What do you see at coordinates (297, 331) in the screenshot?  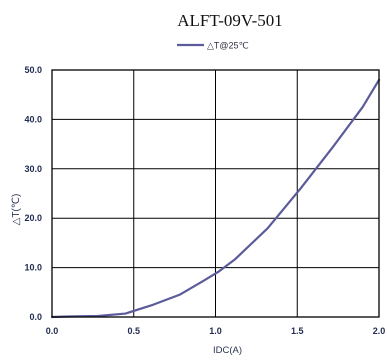 I see `x-tick-label: 1.5` at bounding box center [297, 331].